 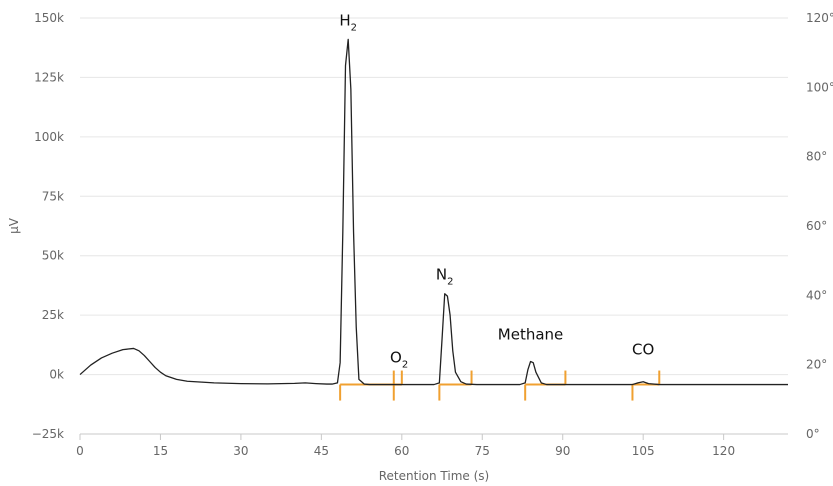 What do you see at coordinates (53, 196) in the screenshot?
I see `y-tick-label: 75k` at bounding box center [53, 196].